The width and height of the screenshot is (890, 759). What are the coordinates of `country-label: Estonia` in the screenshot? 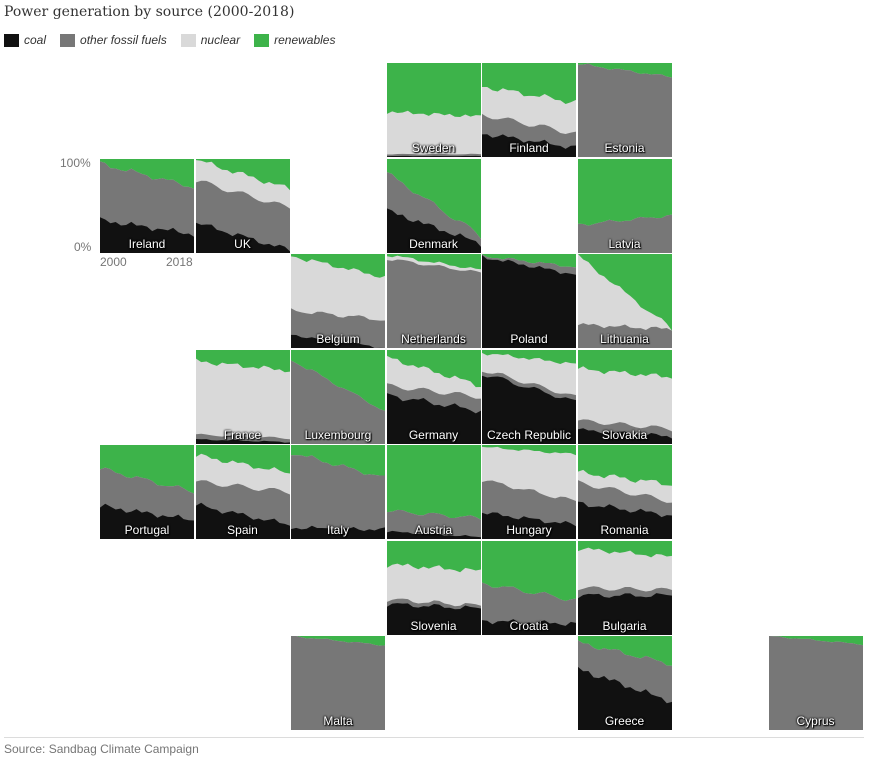 It's located at (624, 148).